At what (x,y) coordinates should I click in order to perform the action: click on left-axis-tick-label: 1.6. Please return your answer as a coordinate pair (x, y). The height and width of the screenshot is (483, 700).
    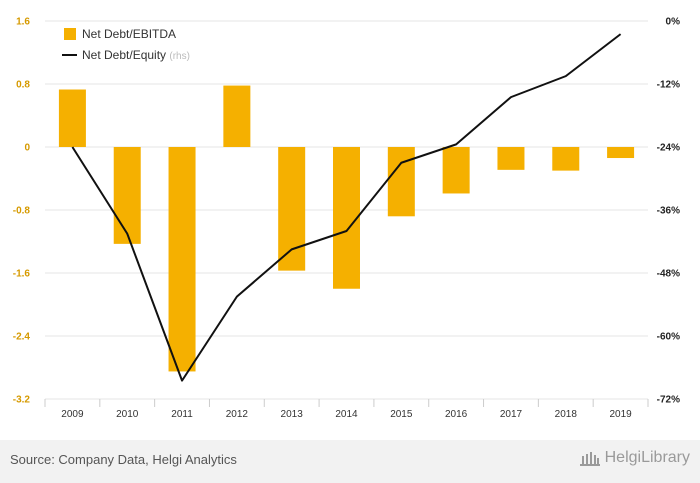
    Looking at the image, I should click on (23, 22).